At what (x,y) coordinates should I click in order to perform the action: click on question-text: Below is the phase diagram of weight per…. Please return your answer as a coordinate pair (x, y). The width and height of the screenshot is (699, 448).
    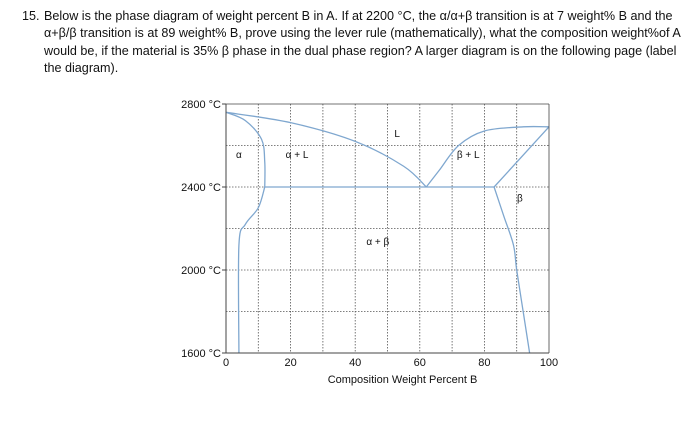
    Looking at the image, I should click on (362, 42).